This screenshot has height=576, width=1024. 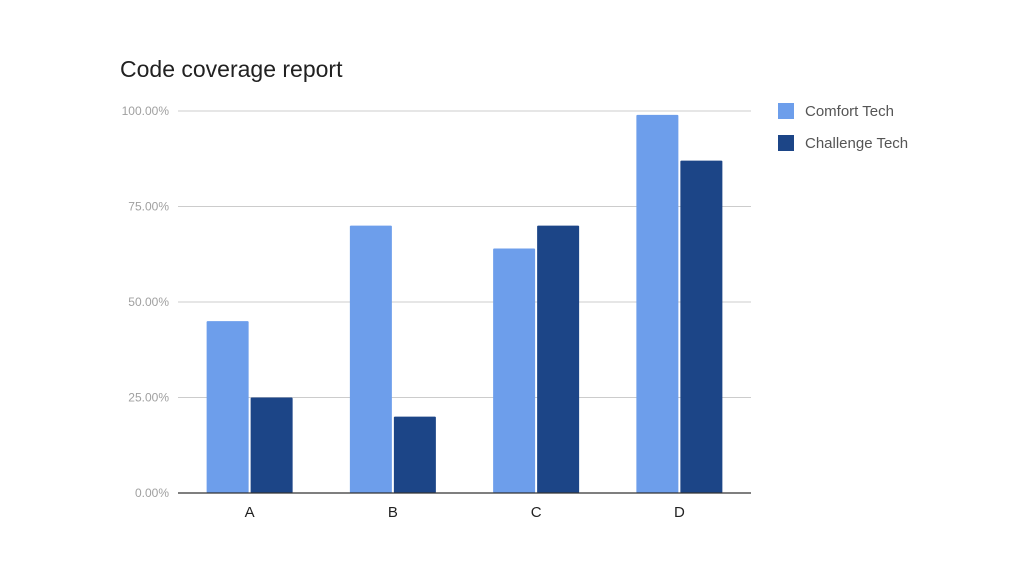 I want to click on x-tick-label: C, so click(x=536, y=512).